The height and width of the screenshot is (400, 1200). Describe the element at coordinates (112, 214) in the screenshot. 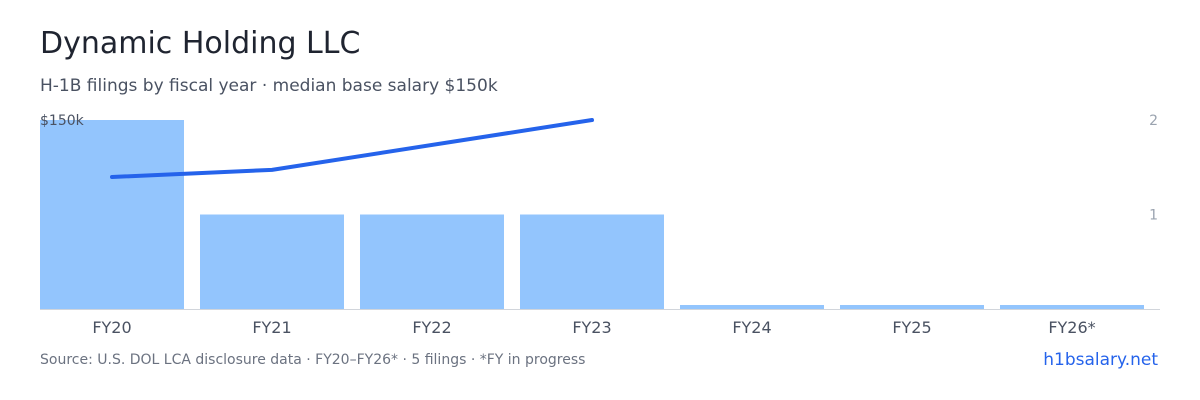

I see `bar-fy20` at that location.